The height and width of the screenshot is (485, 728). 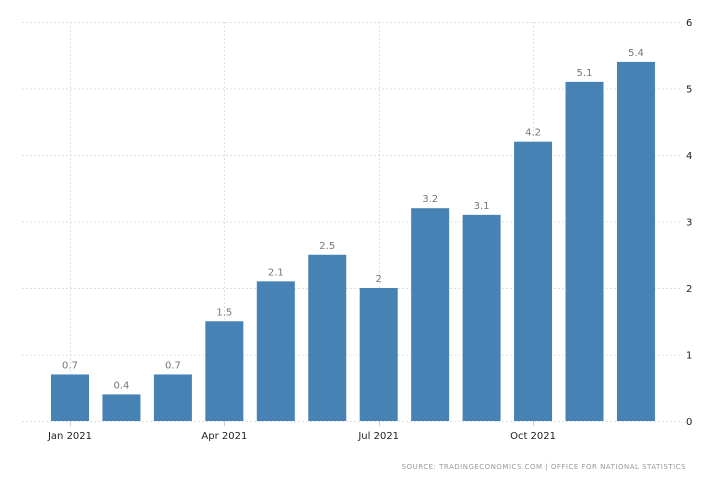 What do you see at coordinates (276, 272) in the screenshot?
I see `data-label: 2.1` at bounding box center [276, 272].